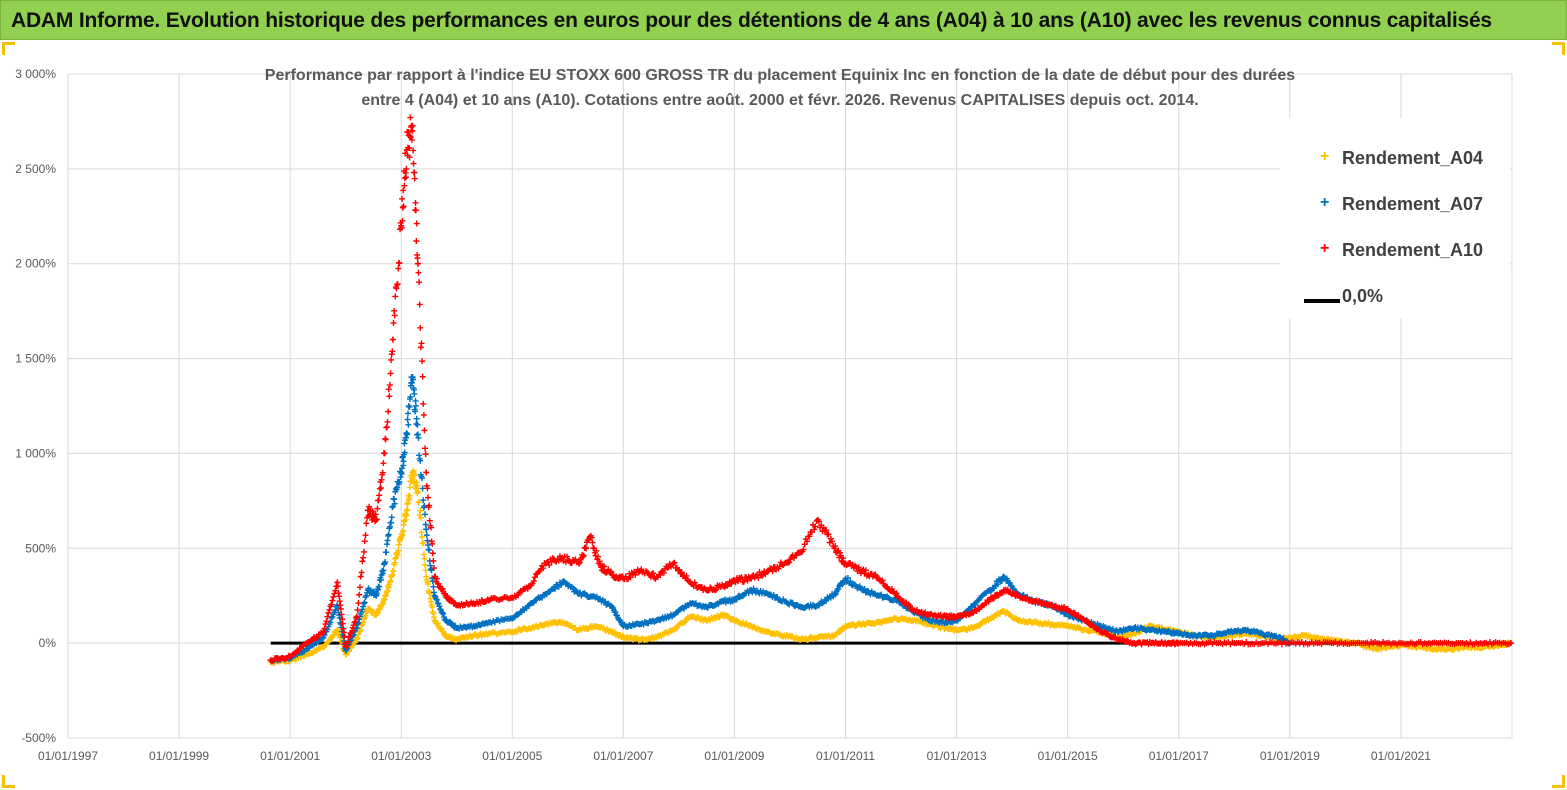 This screenshot has height=790, width=1567. Describe the element at coordinates (417, 263) in the screenshot. I see `data-point` at that location.